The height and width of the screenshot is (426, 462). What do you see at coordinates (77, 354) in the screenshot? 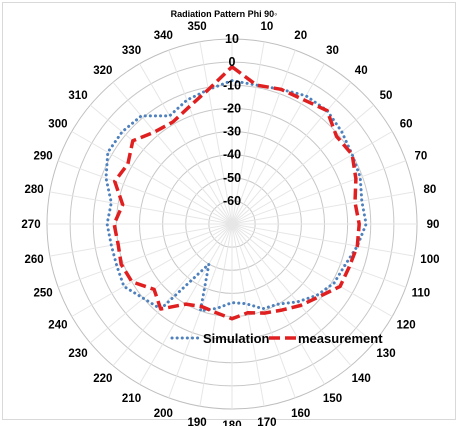
I see `angle-tick-label: 230` at bounding box center [77, 354].